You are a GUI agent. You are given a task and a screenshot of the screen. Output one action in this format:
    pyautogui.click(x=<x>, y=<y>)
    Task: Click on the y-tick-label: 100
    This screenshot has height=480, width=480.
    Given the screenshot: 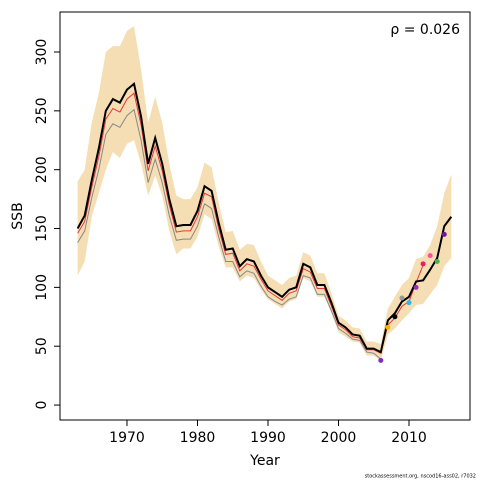 What is the action you would take?
    pyautogui.click(x=42, y=287)
    